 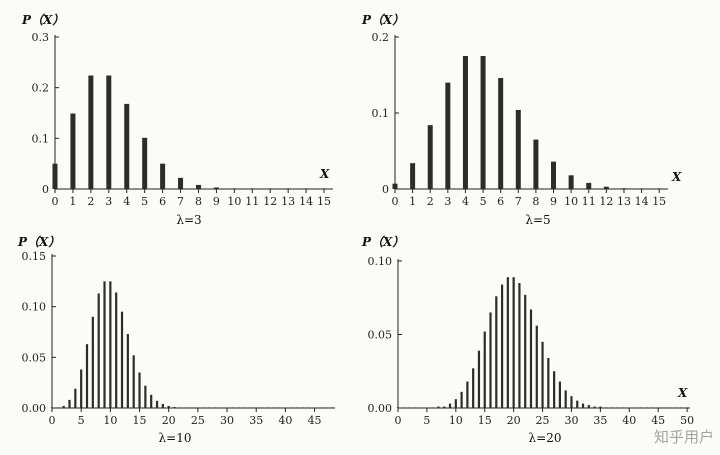 What do you see at coordinates (72, 201) in the screenshot?
I see `x-tick-label: 1` at bounding box center [72, 201].